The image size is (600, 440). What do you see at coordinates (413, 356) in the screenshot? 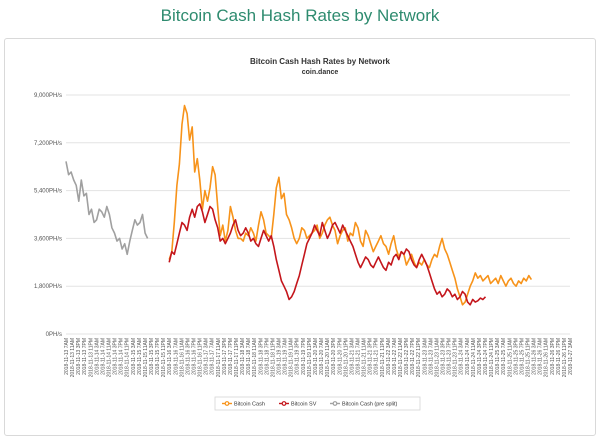
I see `x-tick-label: 2018-11-22 7PM` at bounding box center [413, 356].